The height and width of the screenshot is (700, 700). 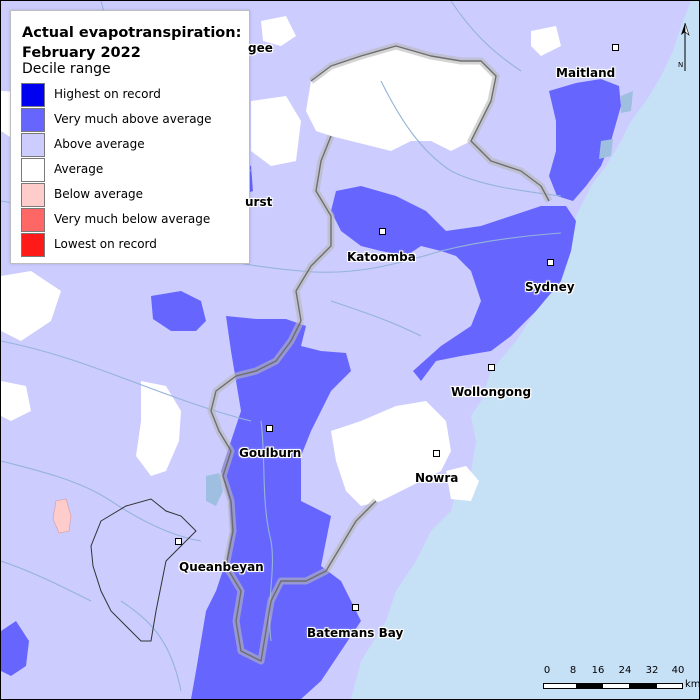 I want to click on legend-label: Lowest on record, so click(x=105, y=244).